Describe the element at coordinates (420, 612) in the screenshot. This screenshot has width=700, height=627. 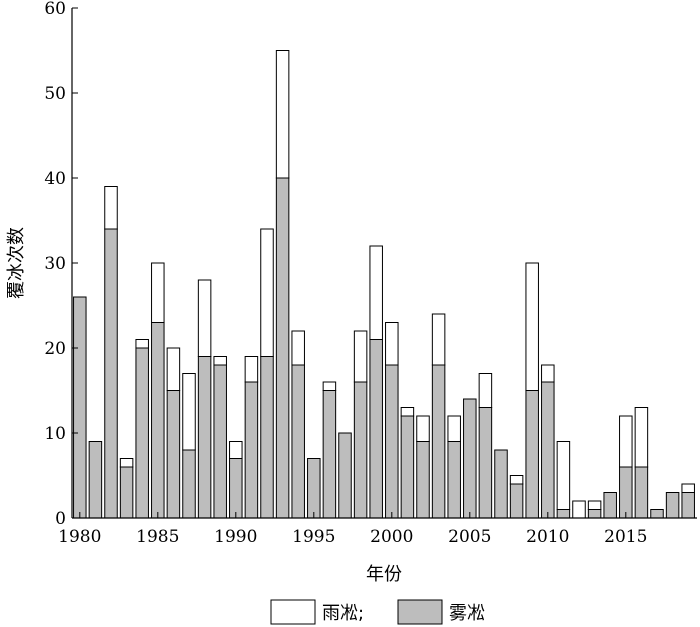
I see `legend-swatch-rime` at that location.